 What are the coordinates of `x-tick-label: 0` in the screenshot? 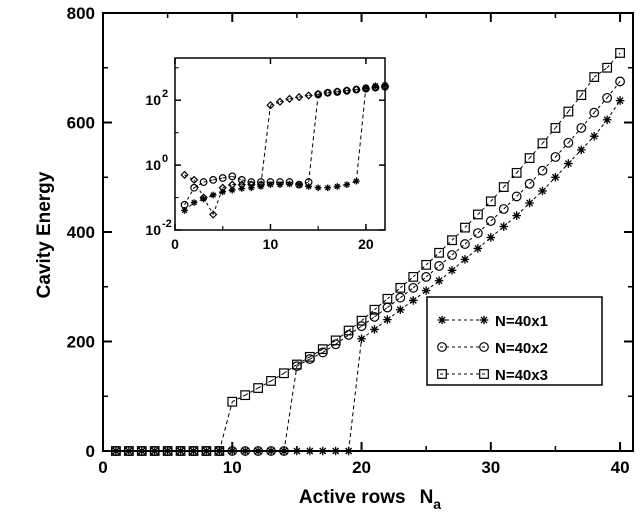 It's located at (102, 467).